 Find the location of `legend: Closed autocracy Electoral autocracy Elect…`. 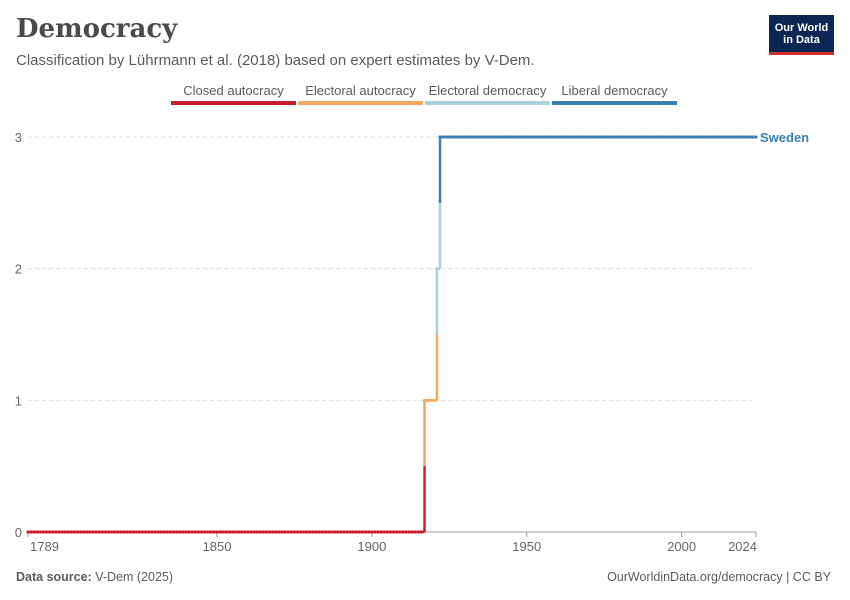

legend: Closed autocracy Electoral autocracy Elect… is located at coordinates (424, 94).